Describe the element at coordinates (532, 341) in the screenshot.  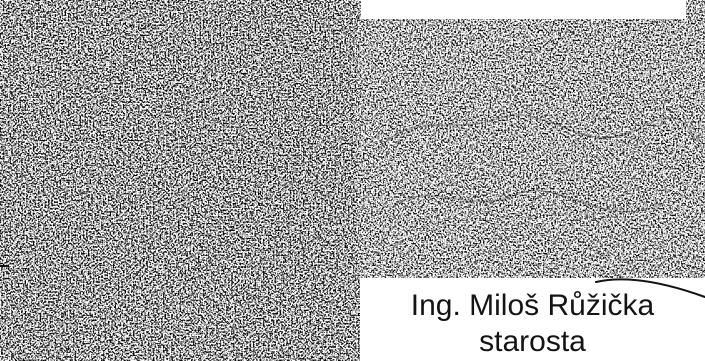
I see `signatory-title: starosta` at that location.